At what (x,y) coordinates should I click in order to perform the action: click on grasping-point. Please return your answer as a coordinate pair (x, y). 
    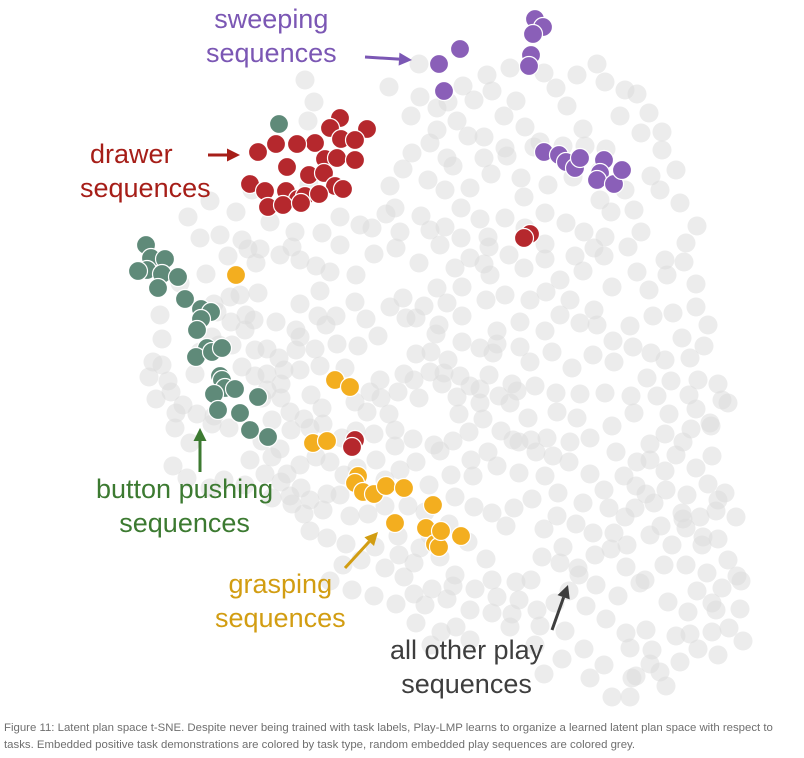
    Looking at the image, I should click on (386, 486).